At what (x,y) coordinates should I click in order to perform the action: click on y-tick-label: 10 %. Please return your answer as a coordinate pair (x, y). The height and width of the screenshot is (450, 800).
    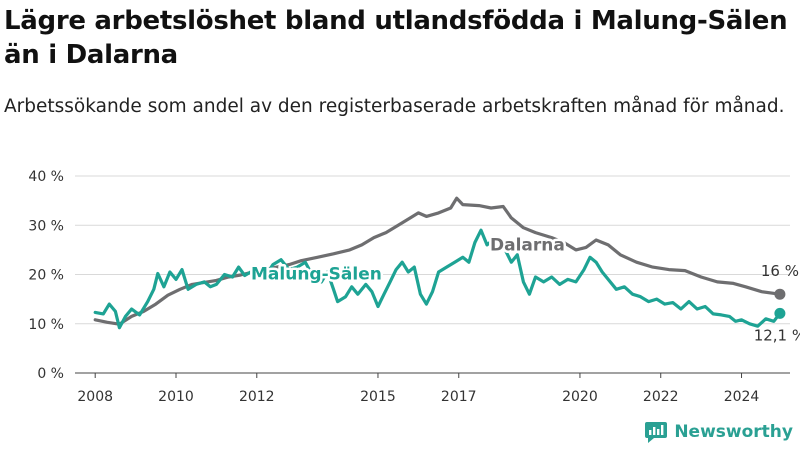
    Looking at the image, I should click on (46, 325).